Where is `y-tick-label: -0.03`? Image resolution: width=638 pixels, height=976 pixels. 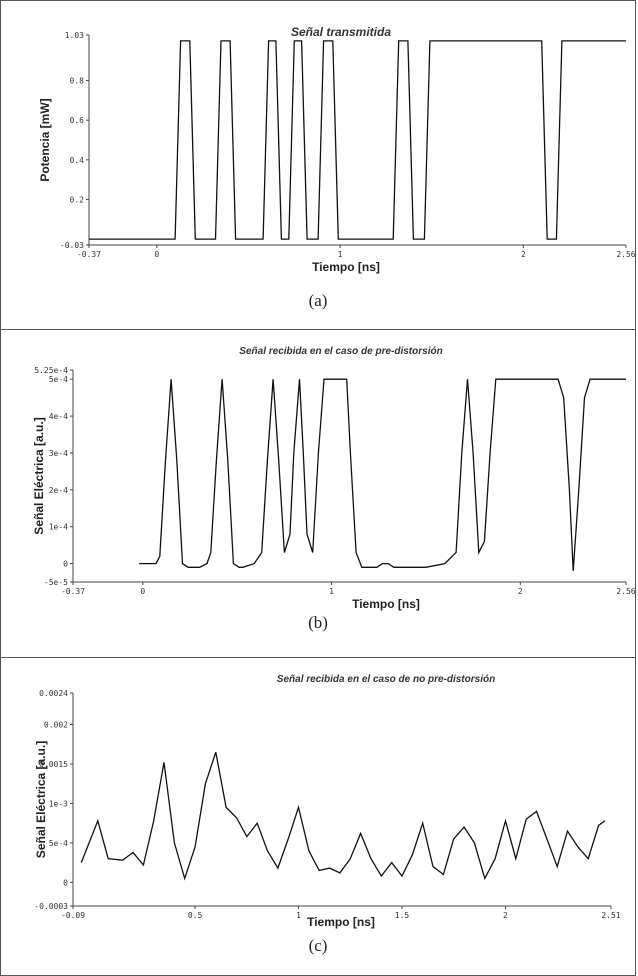 y-tick-label: -0.03 is located at coordinates (72, 245).